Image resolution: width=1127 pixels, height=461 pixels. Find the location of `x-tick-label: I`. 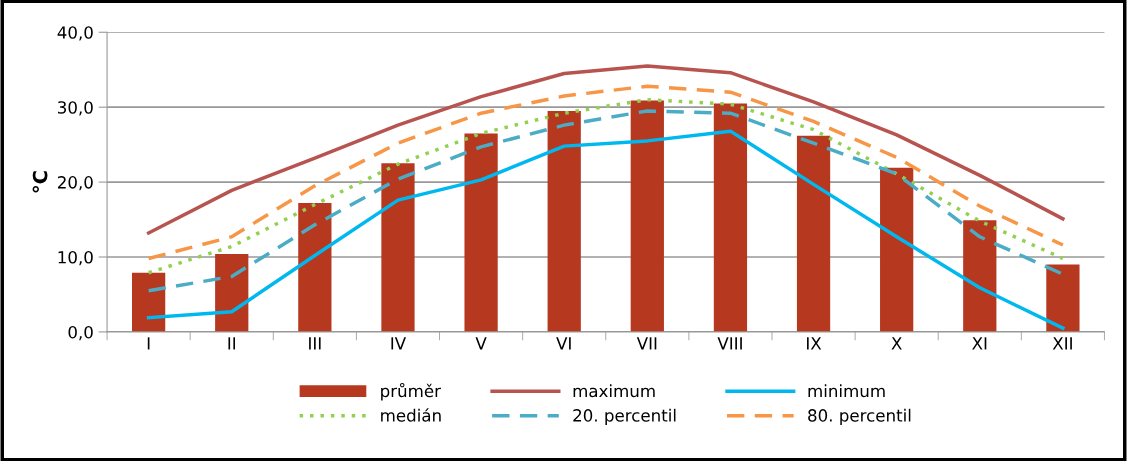

x-tick-label: I is located at coordinates (148, 343).